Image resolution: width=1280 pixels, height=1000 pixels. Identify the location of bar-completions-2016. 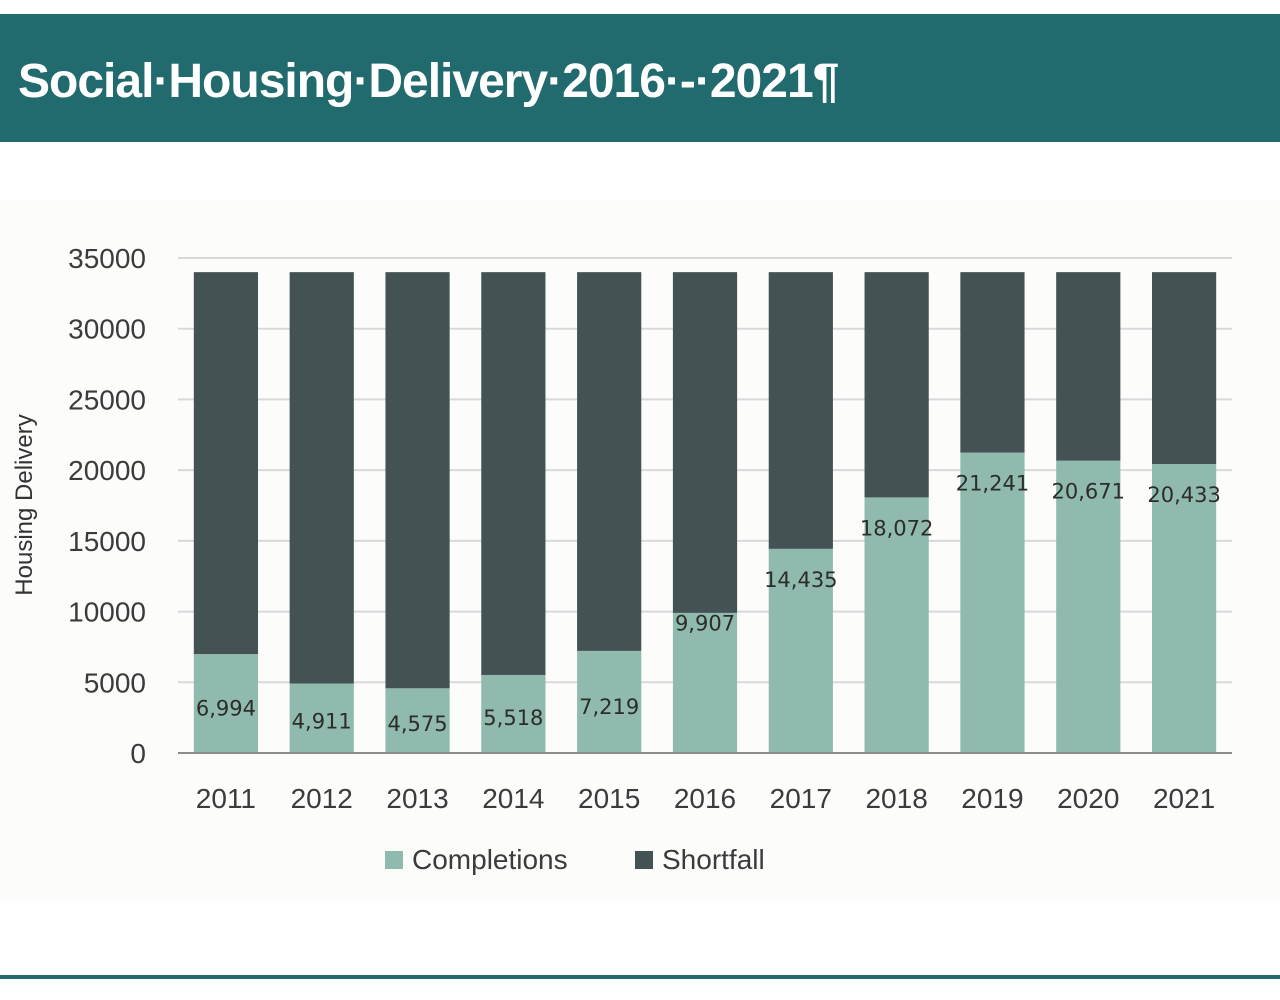
(705, 682).